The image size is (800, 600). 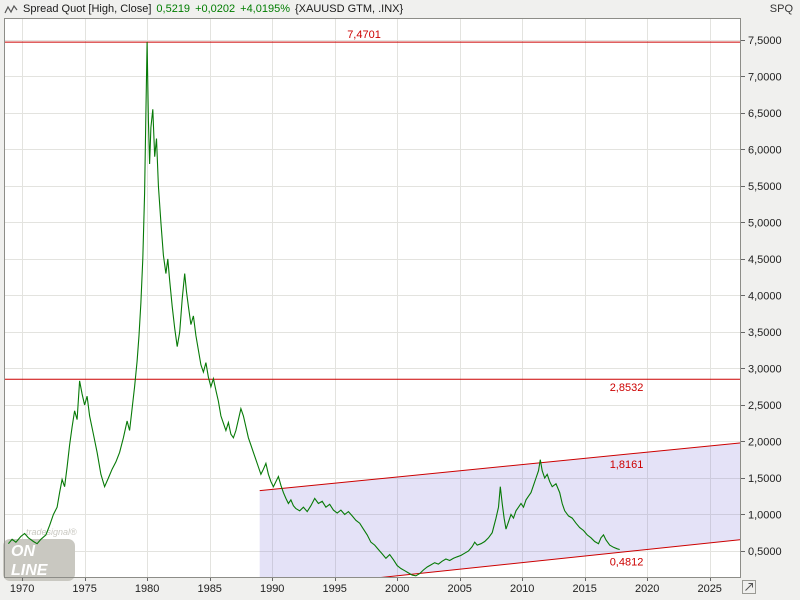 What do you see at coordinates (397, 589) in the screenshot?
I see `time-axis-label: 2000` at bounding box center [397, 589].